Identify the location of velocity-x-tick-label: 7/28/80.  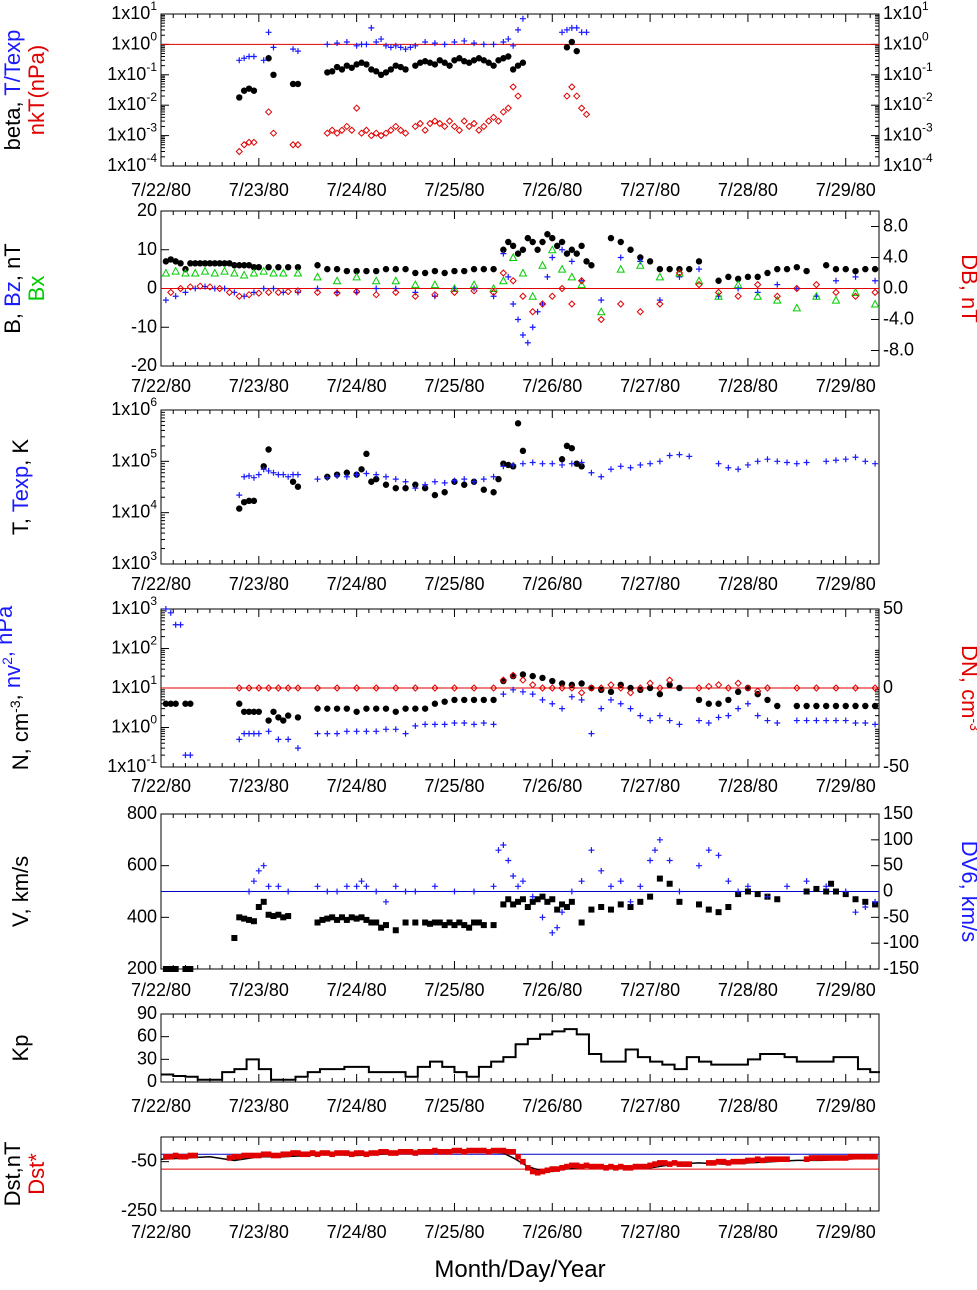
(748, 990).